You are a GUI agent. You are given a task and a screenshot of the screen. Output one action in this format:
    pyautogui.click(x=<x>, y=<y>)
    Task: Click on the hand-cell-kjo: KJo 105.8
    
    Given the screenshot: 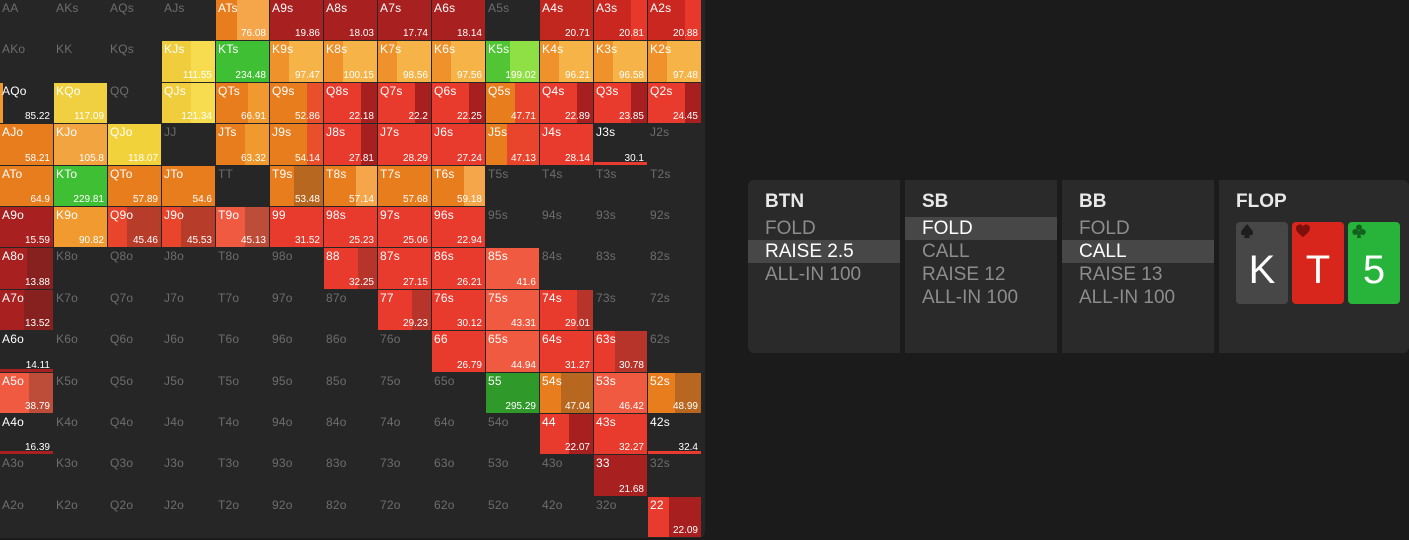 What is the action you would take?
    pyautogui.click(x=80, y=144)
    